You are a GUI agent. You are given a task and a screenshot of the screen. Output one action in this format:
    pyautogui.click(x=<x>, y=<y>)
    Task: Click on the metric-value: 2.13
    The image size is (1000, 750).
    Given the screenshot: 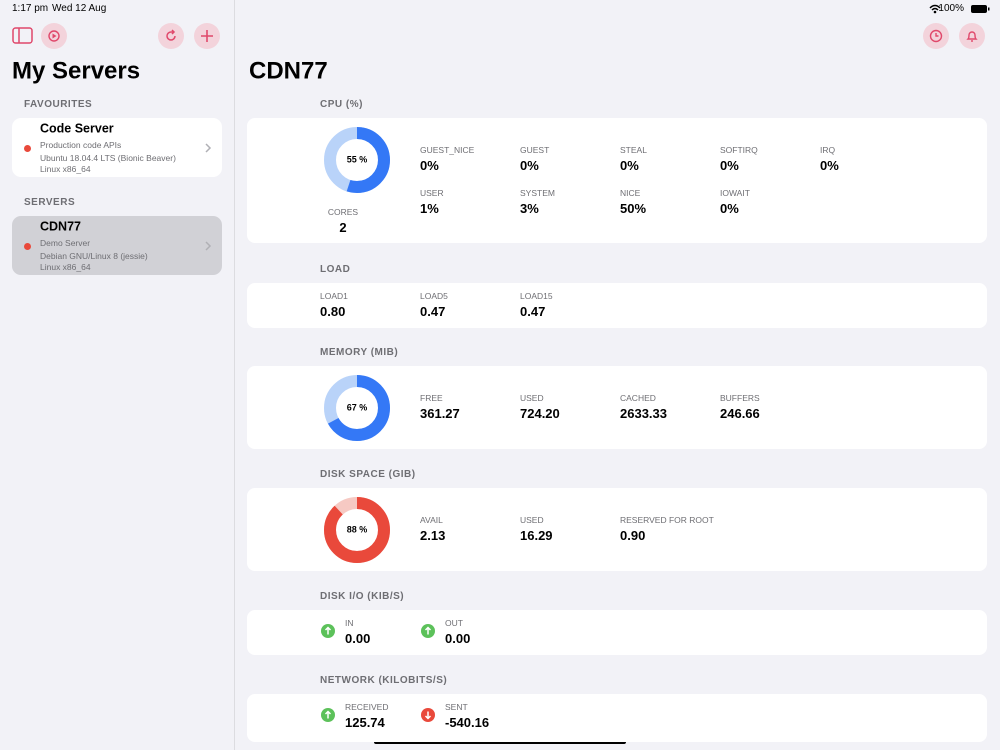 What is the action you would take?
    pyautogui.click(x=433, y=536)
    